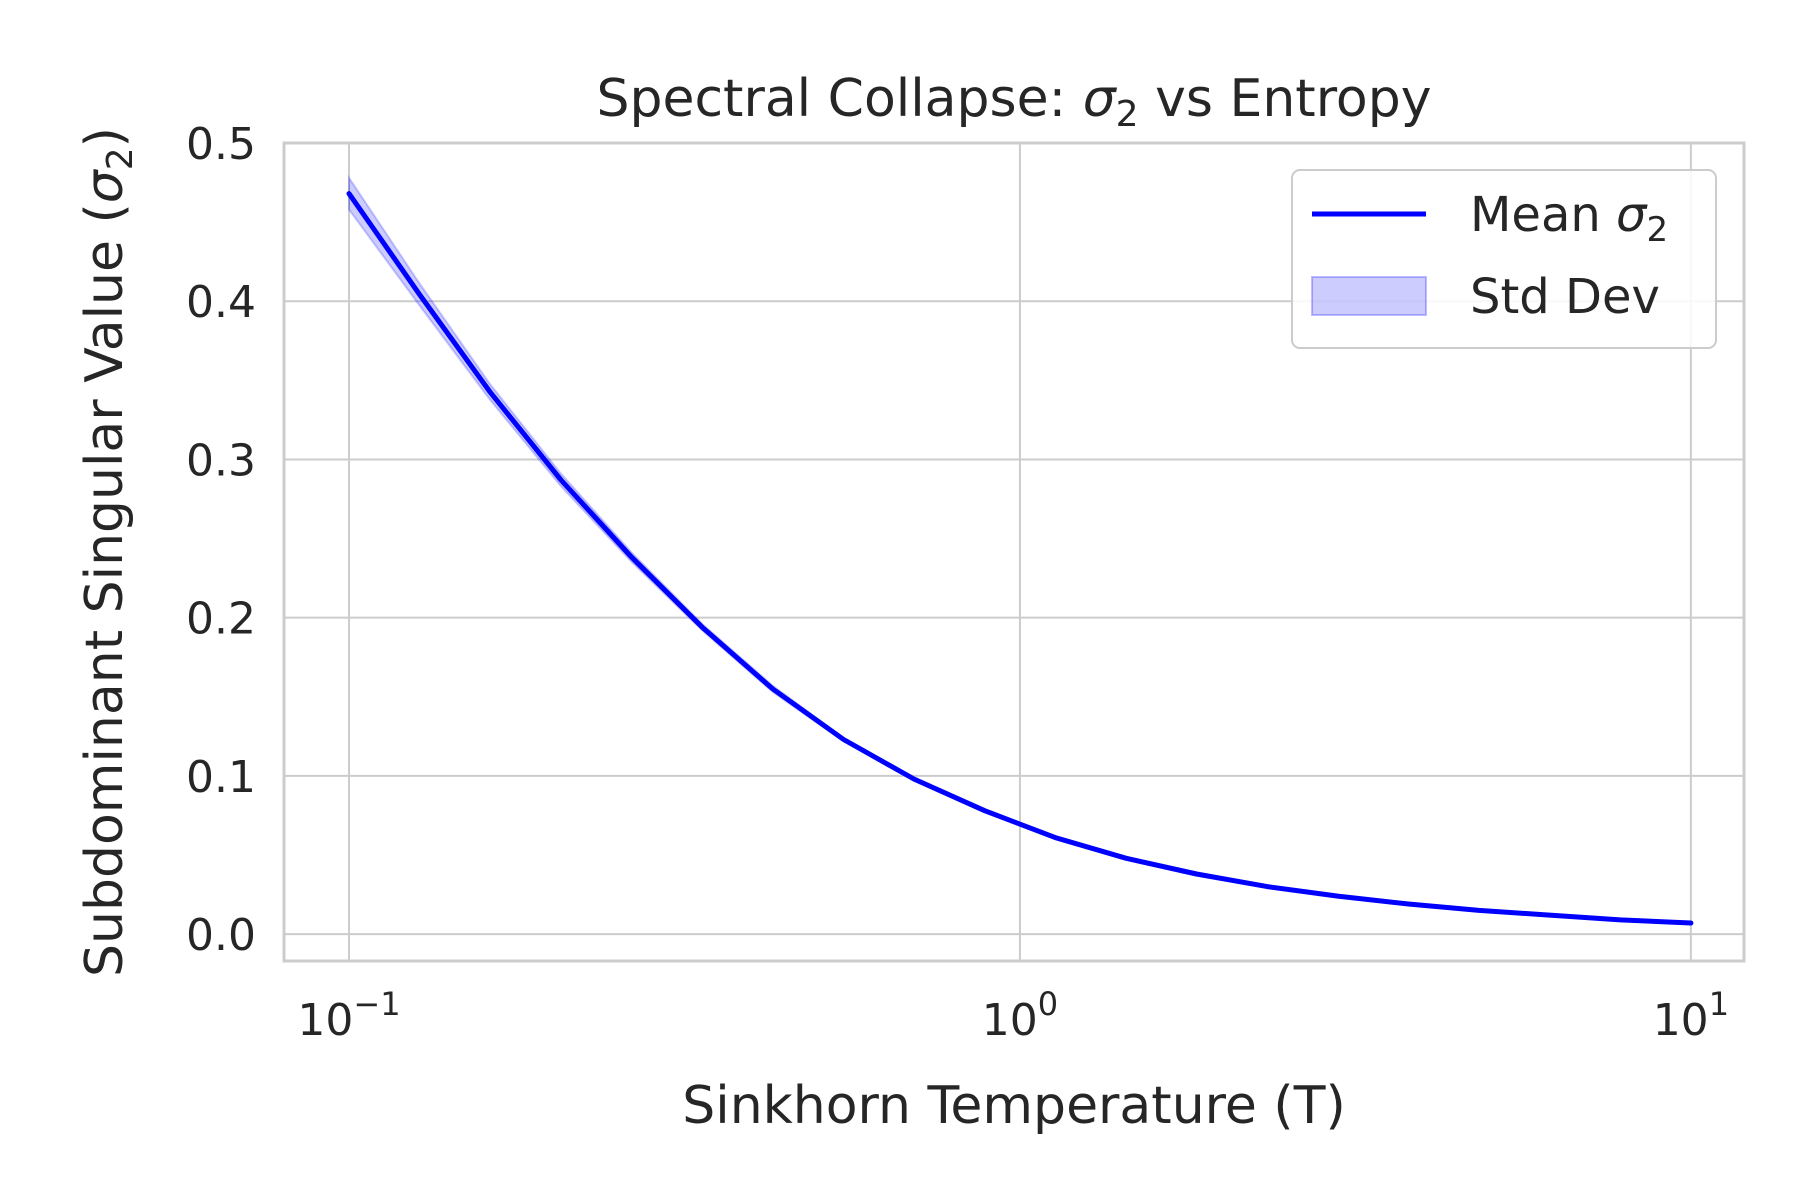  Describe the element at coordinates (221, 777) in the screenshot. I see `y-tick-label: 0.1` at that location.